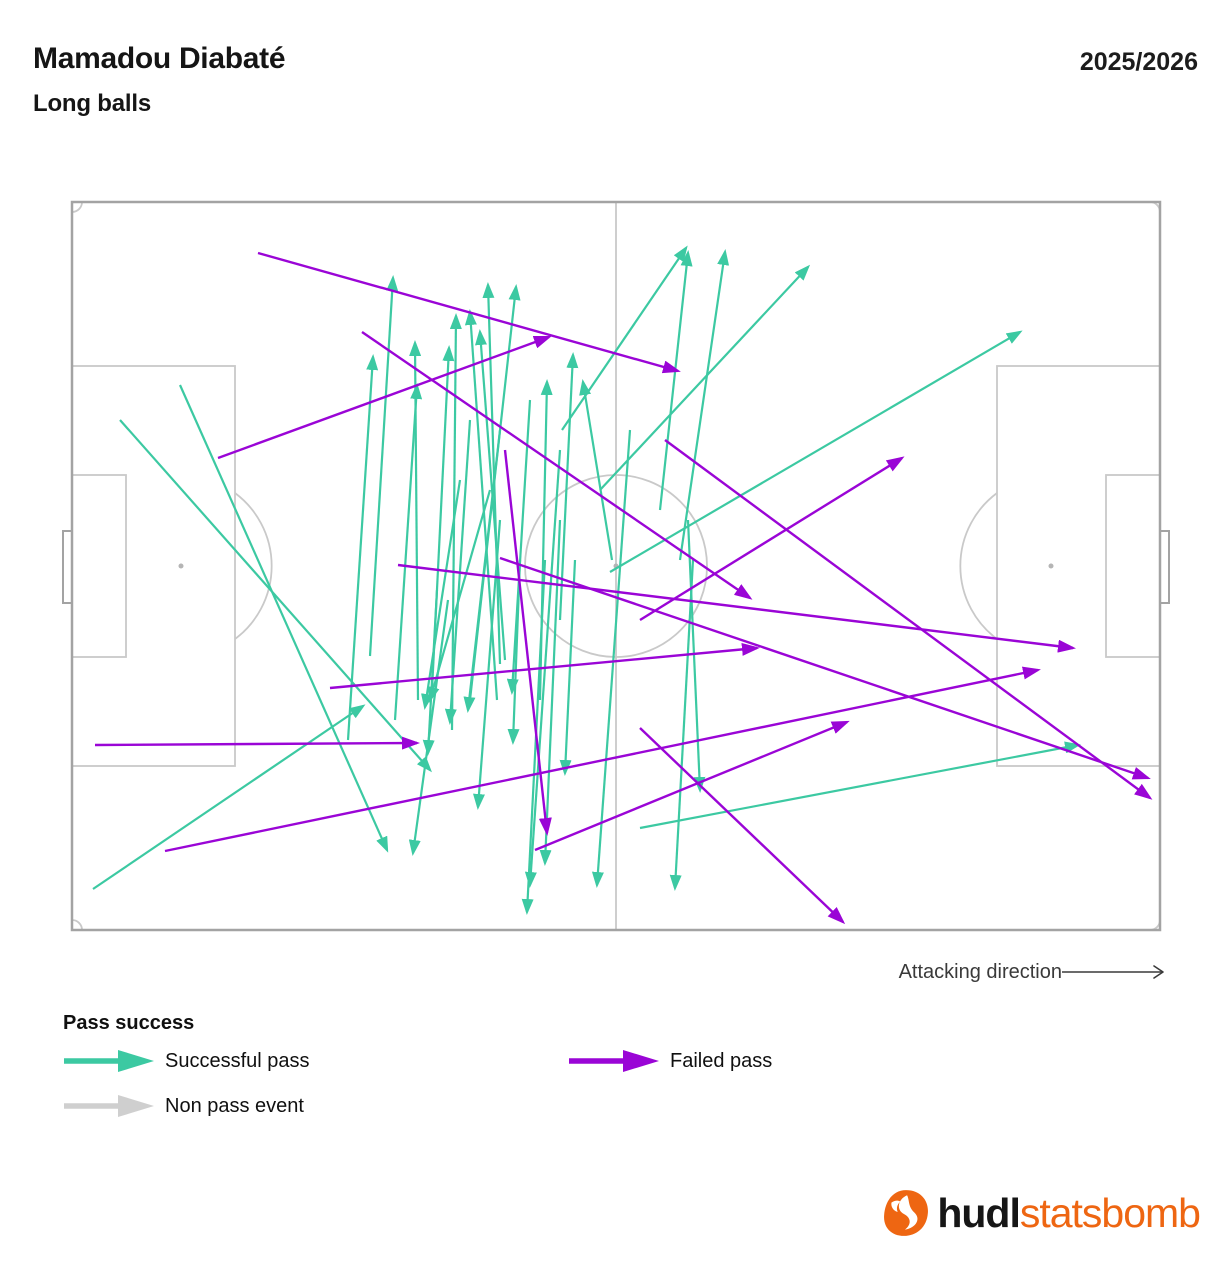  Describe the element at coordinates (980, 971) in the screenshot. I see `attacking-direction-label: Attacking direction` at that location.